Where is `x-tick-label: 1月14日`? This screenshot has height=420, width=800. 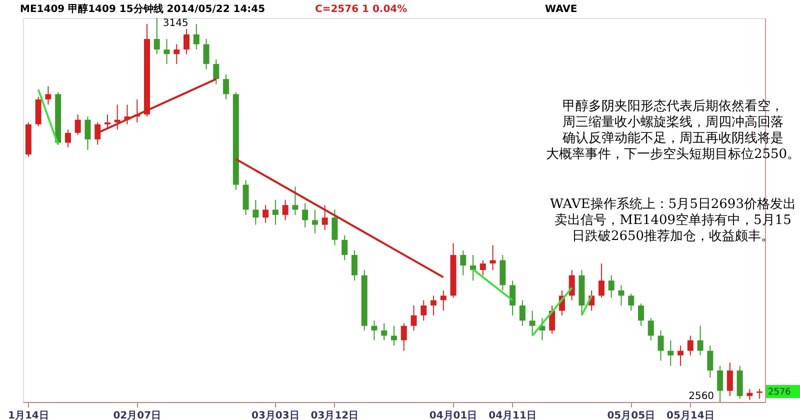
x-tick-label: 1月14日 is located at coordinates (28, 415).